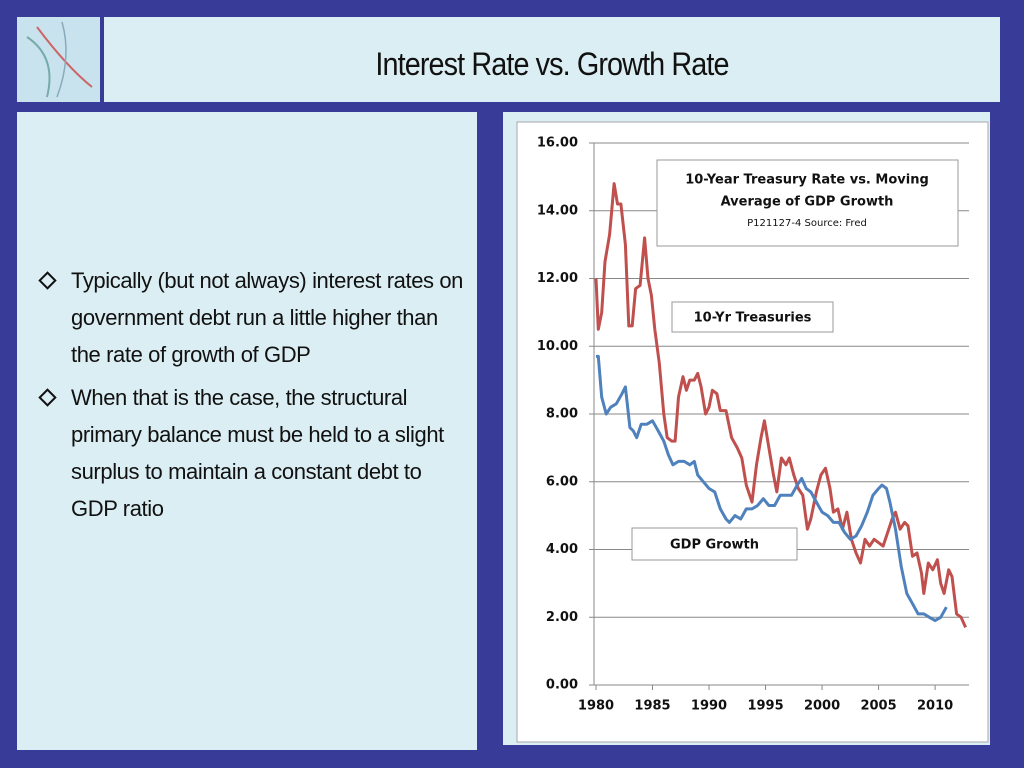 Image resolution: width=1024 pixels, height=768 pixels. I want to click on y-tick-label: 12.00, so click(557, 278).